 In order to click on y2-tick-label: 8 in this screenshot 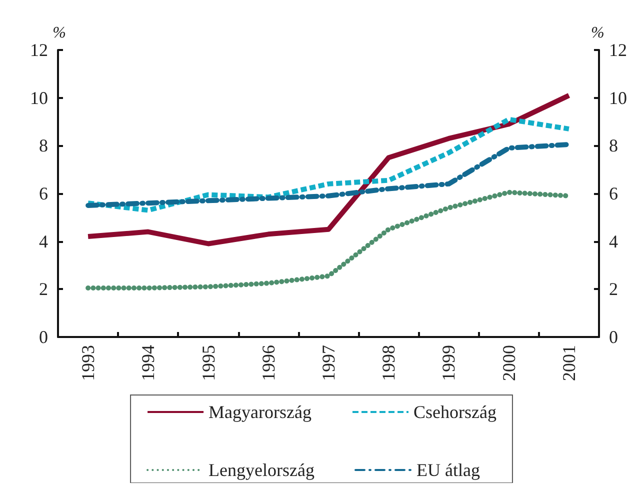, I will do `click(613, 146)`.